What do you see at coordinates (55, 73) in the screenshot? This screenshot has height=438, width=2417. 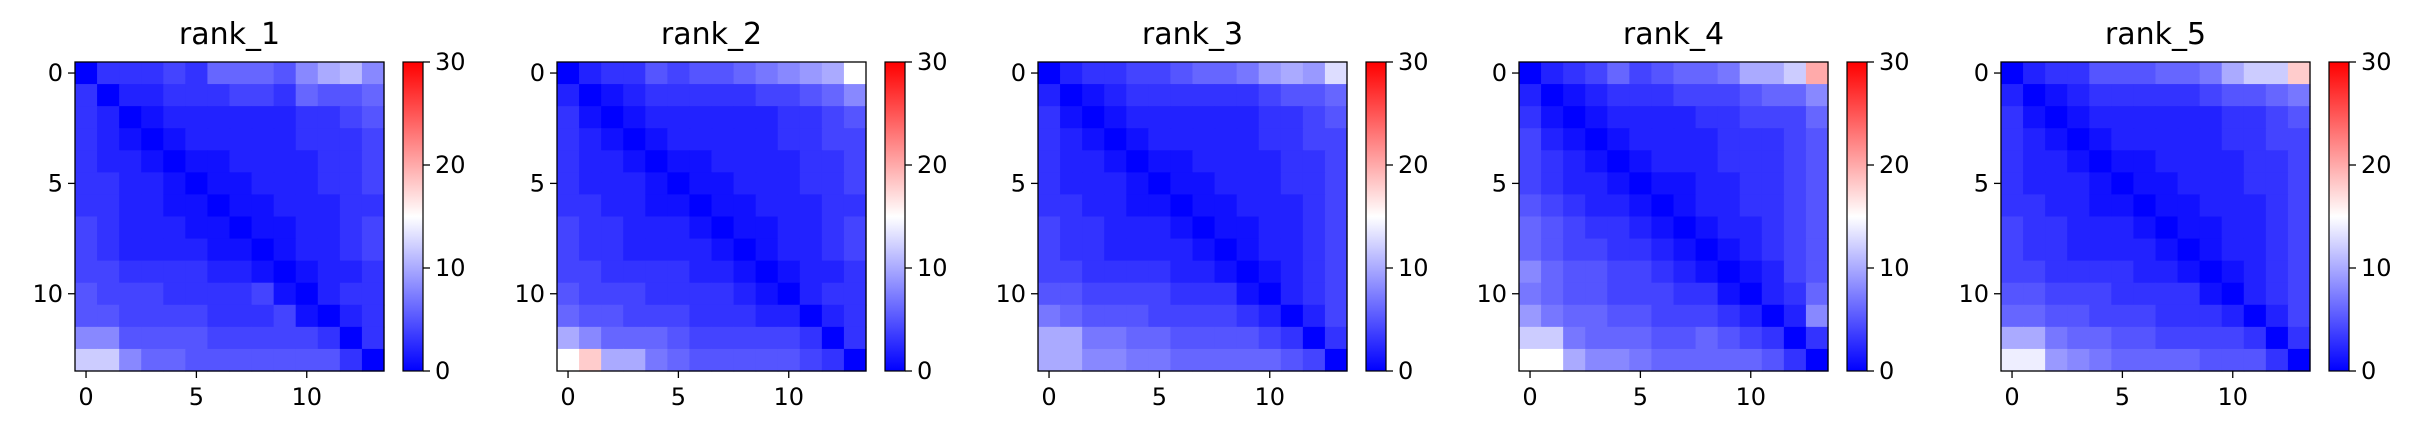 I see `y-tick-label: 0` at bounding box center [55, 73].